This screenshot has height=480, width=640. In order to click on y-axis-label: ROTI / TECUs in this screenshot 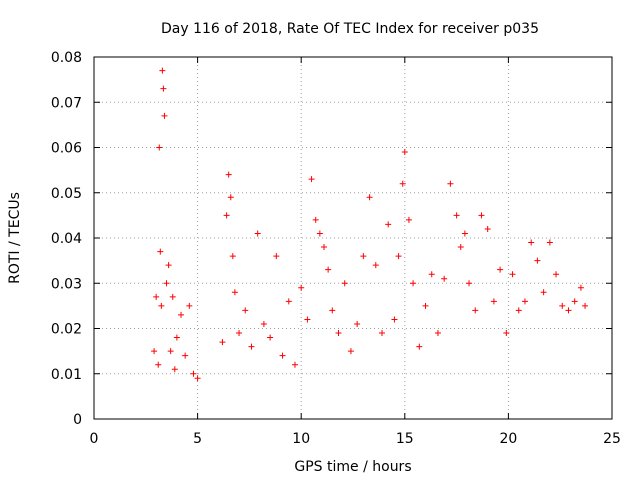, I will do `click(15, 238)`.